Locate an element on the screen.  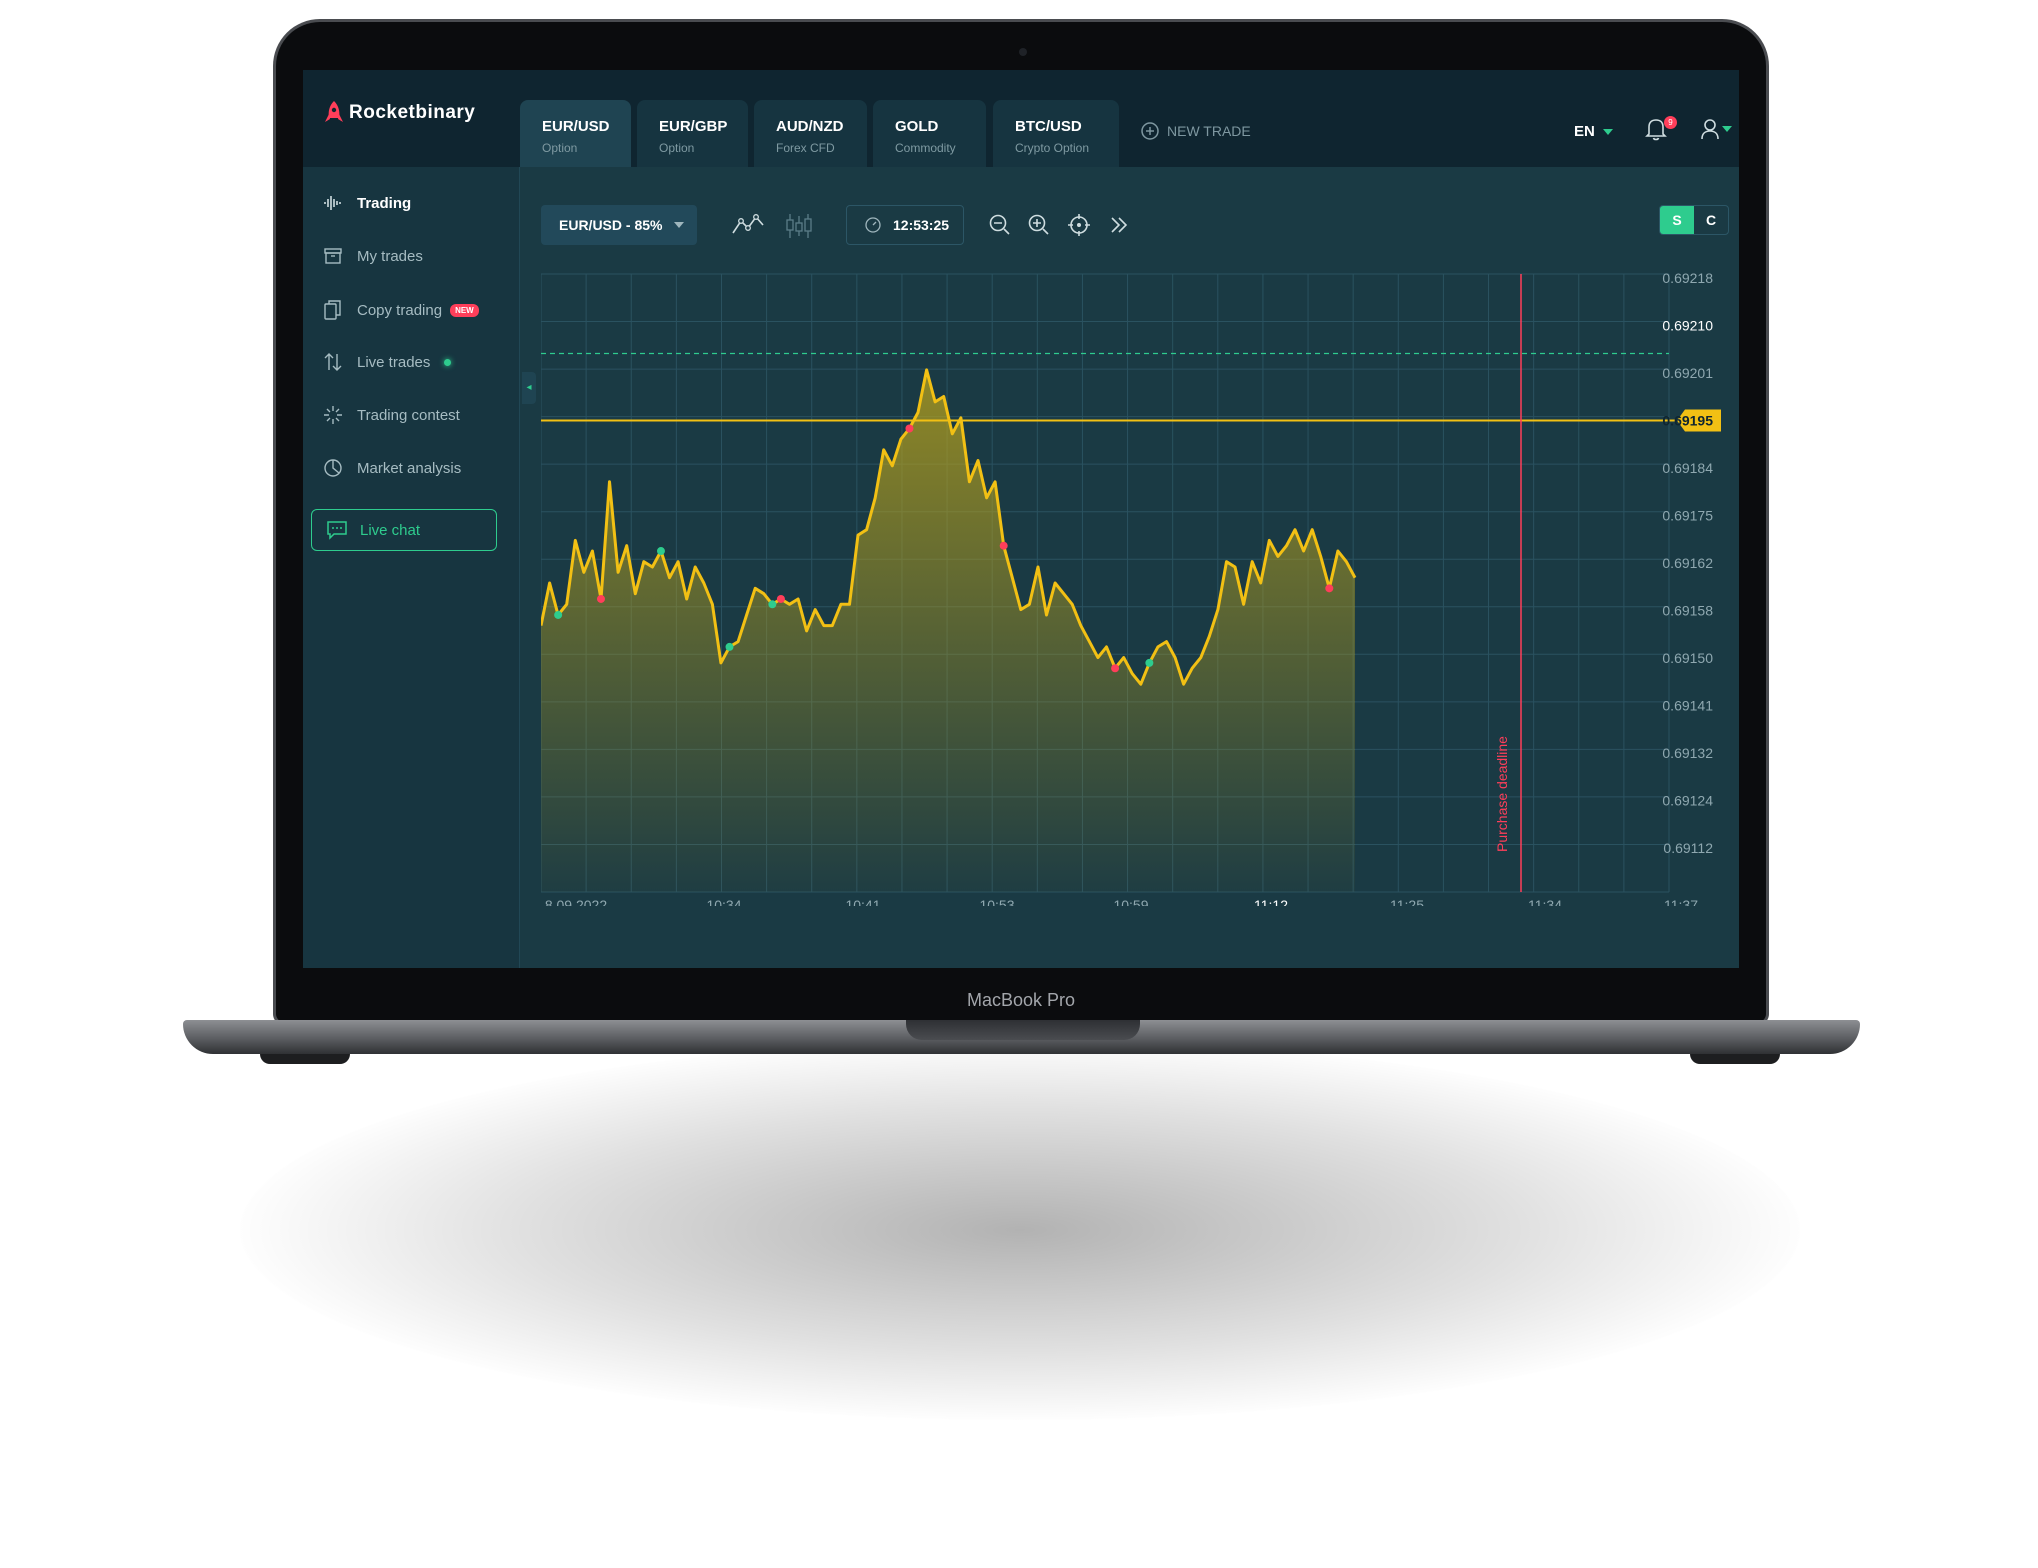
expiry-timer: 12:53:25 is located at coordinates (905, 225).